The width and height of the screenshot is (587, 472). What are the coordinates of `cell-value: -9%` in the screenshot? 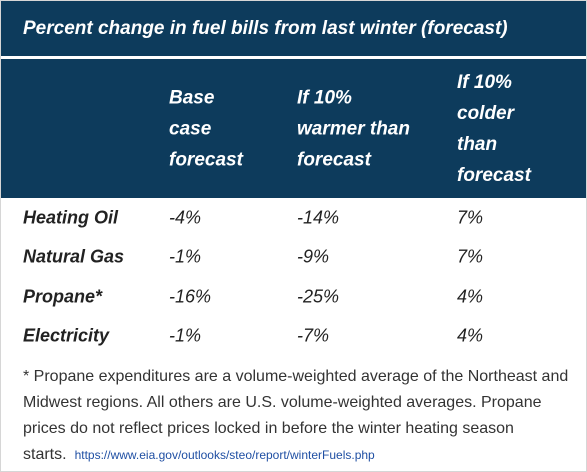 It's located at (313, 256).